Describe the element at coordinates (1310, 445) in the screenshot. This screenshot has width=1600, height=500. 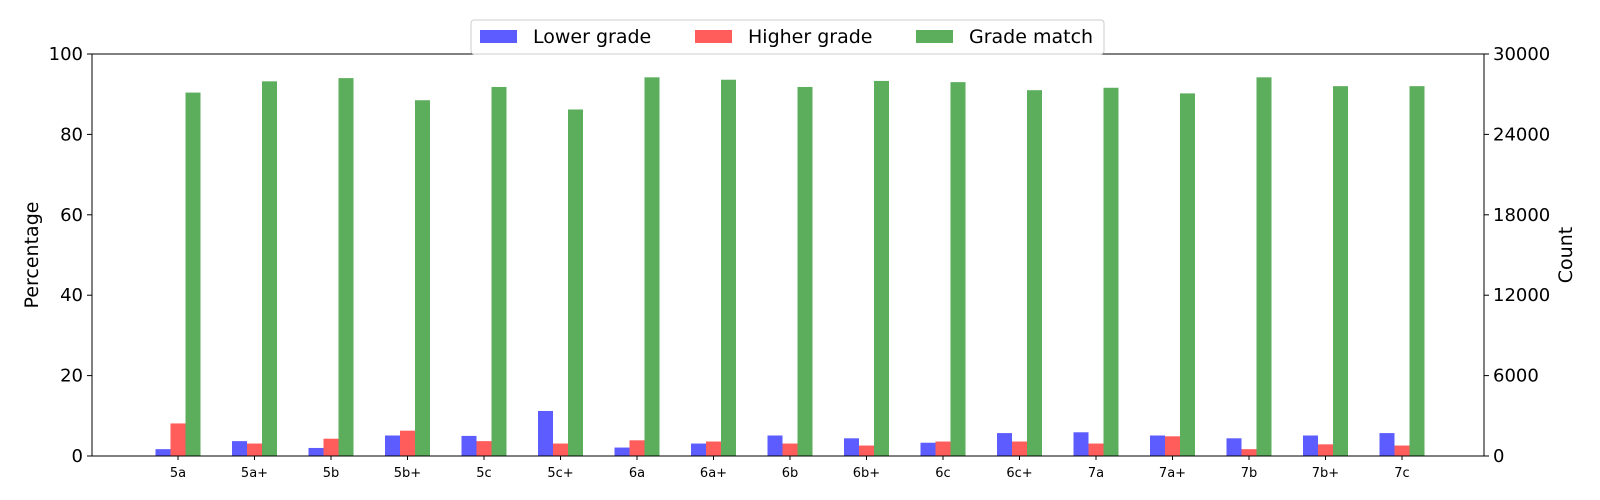
I see `bar-lower-grade-7b+` at that location.